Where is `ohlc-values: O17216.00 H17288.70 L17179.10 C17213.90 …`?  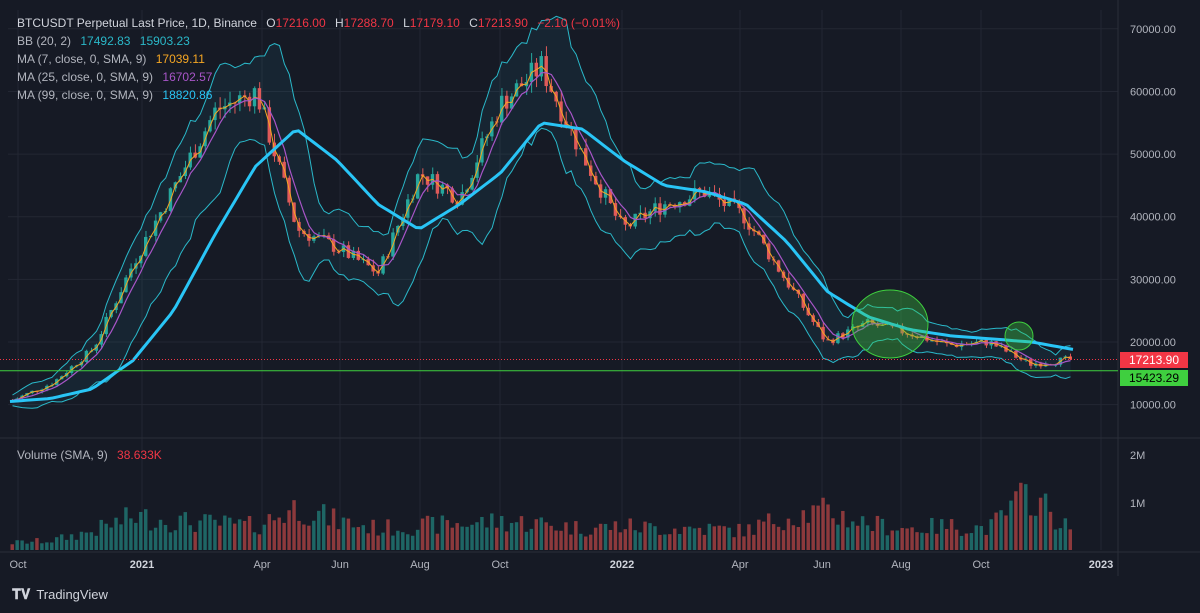
ohlc-values: O17216.00 H17288.70 L17179.10 C17213.90 … is located at coordinates (443, 23).